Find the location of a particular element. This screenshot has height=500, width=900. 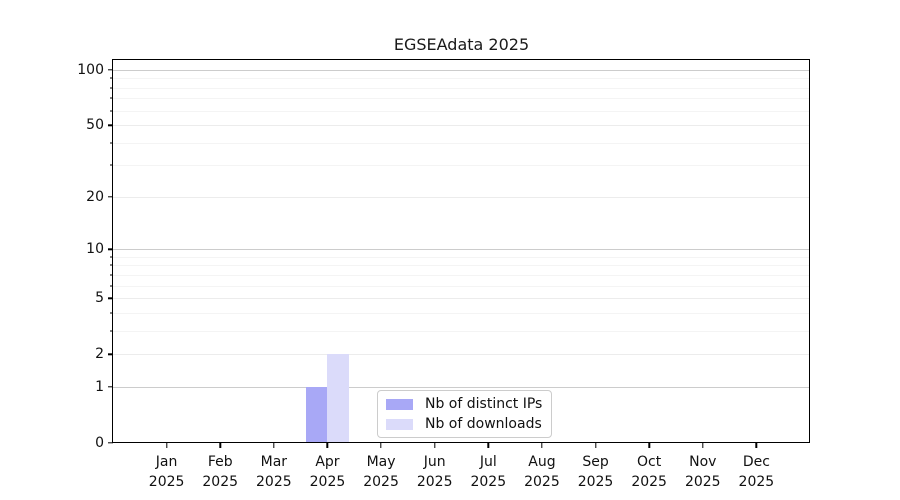

y-tick-label: 50 is located at coordinates (95, 125).